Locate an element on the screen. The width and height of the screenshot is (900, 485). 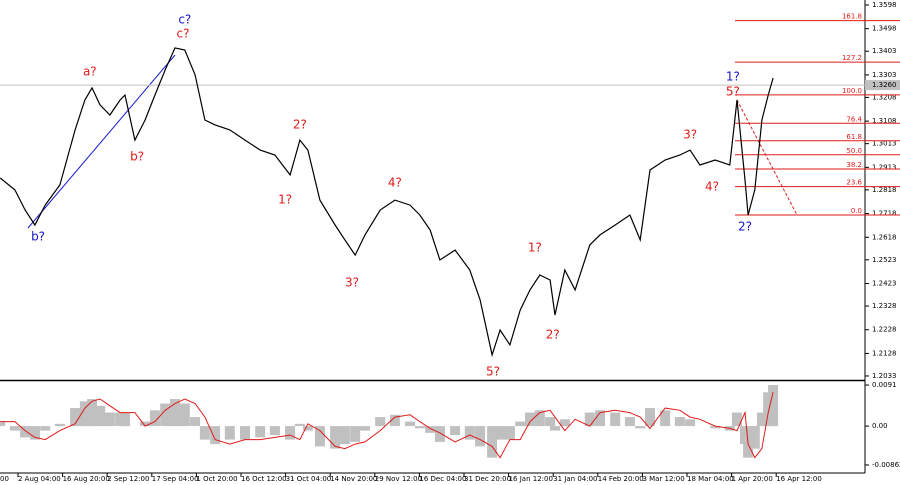
y-tick-label: 1.2423 is located at coordinates (884, 284).